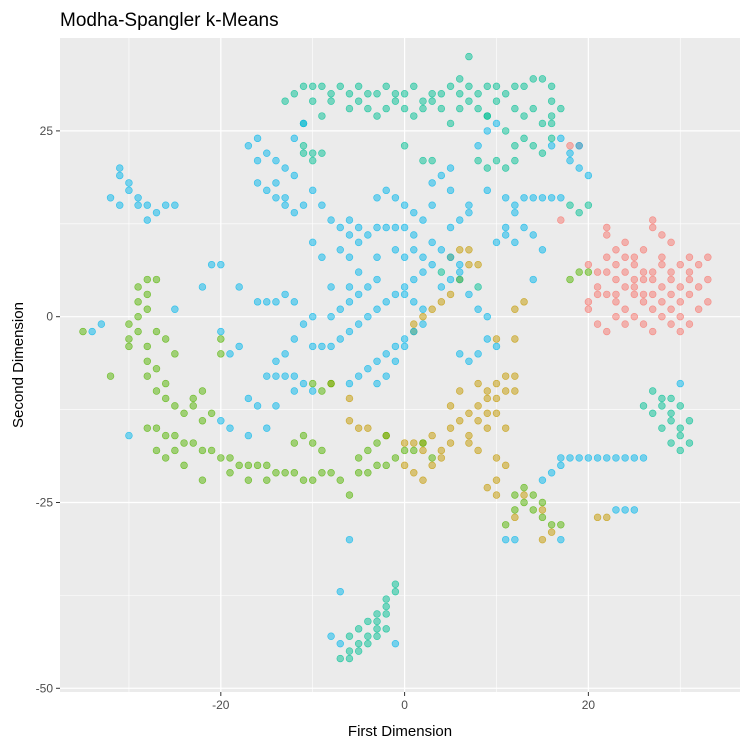 This screenshot has height=750, width=750. I want to click on y-tick-label: -25, so click(45, 502).